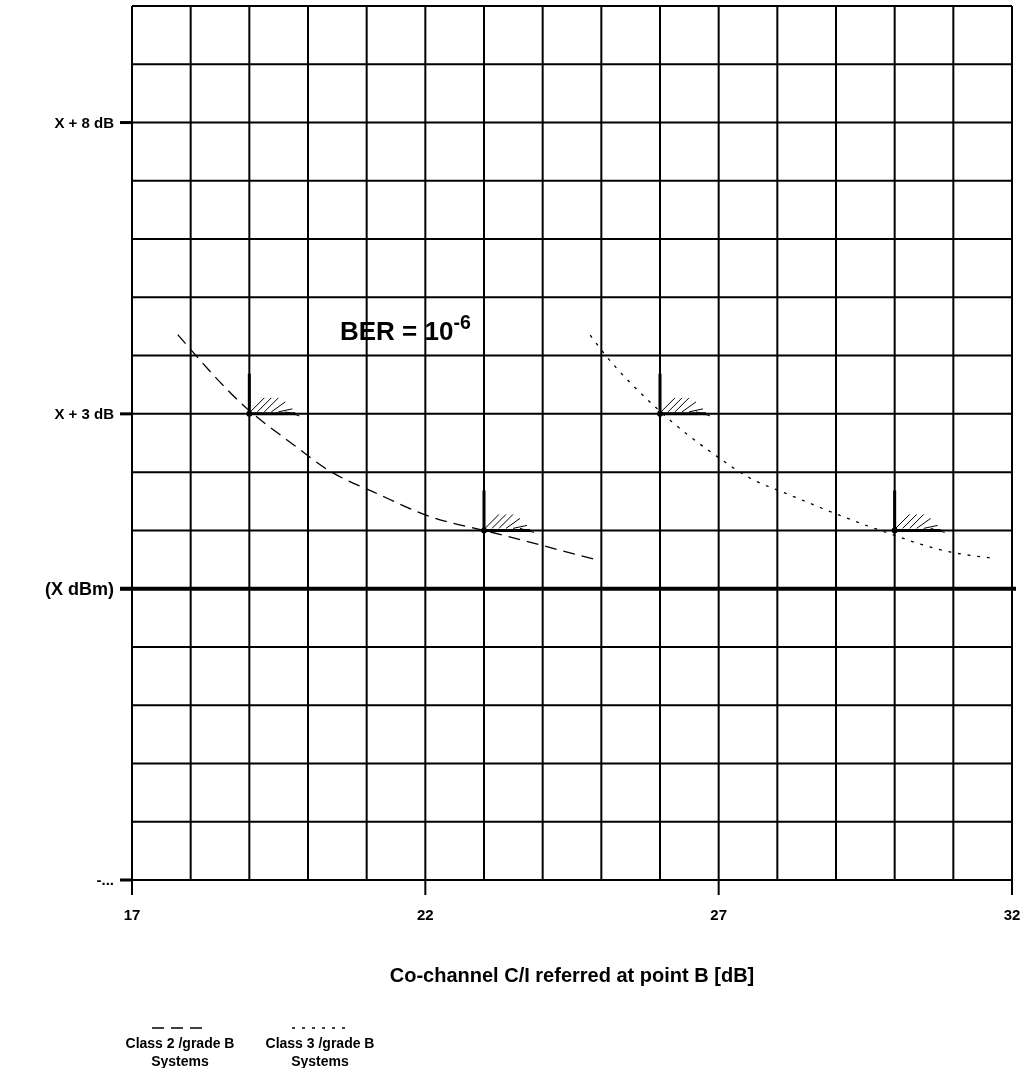  I want to click on legend-label: Class 2 /grade B Systems, so click(180, 1051).